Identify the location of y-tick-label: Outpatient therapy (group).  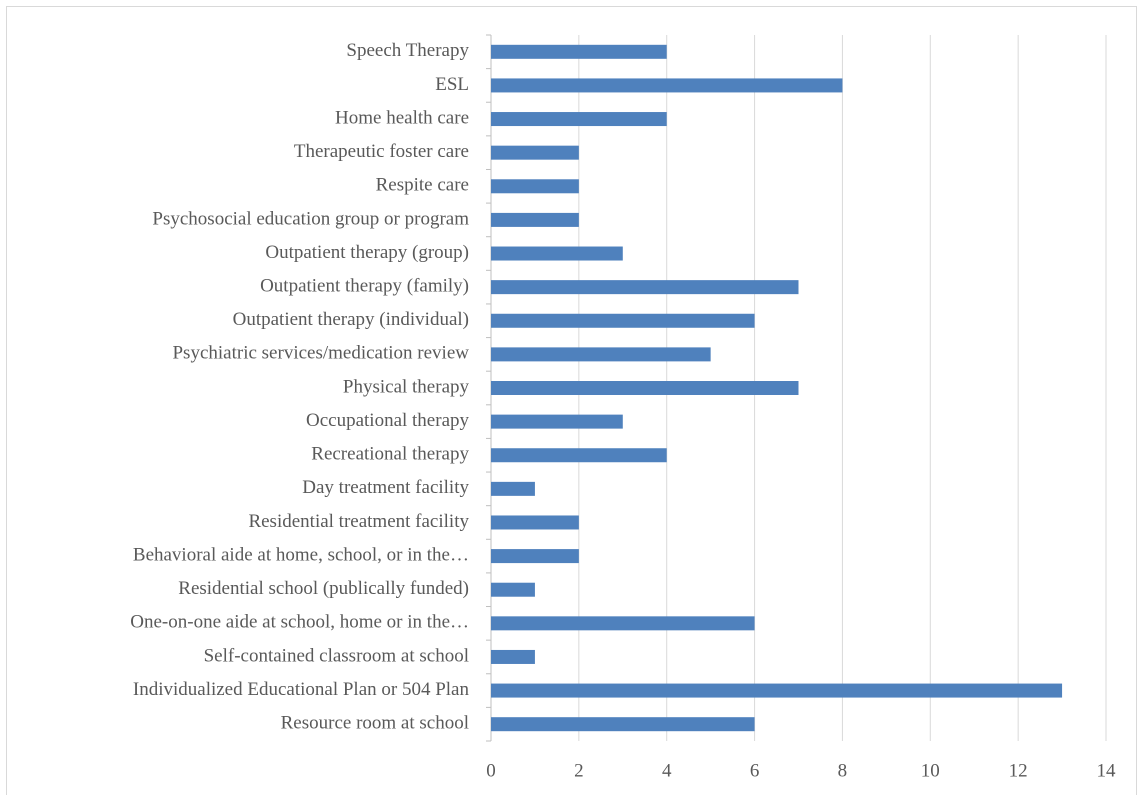
(367, 252).